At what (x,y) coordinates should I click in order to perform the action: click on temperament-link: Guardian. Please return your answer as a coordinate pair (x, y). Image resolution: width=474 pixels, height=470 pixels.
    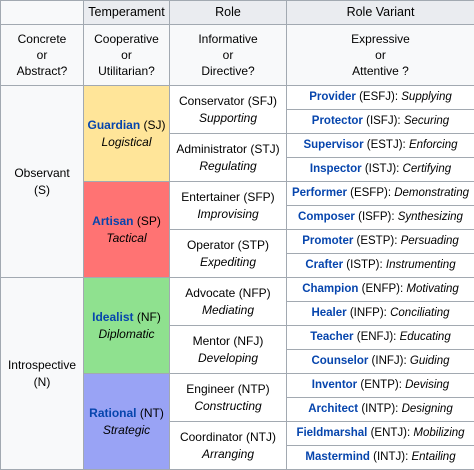
    Looking at the image, I should click on (113, 125).